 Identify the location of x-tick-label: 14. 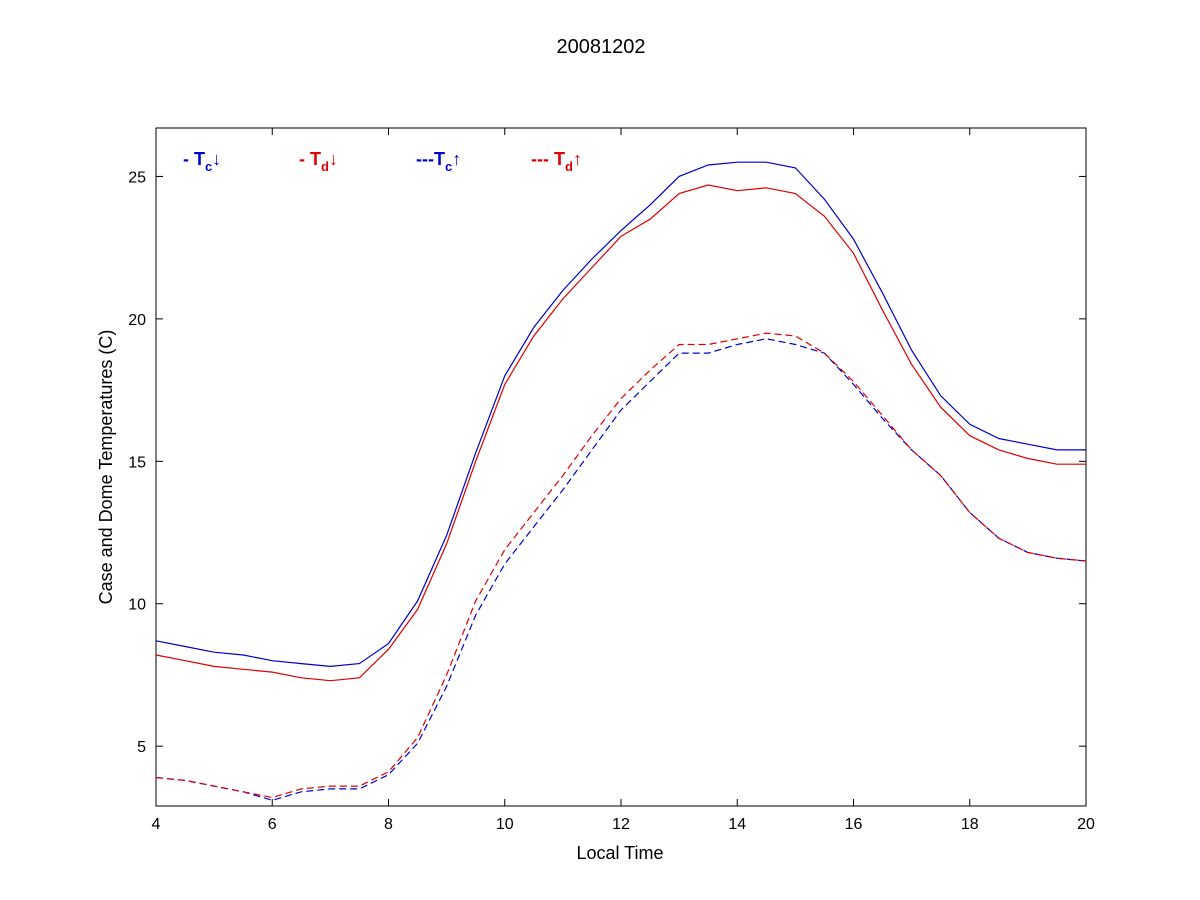
(737, 824).